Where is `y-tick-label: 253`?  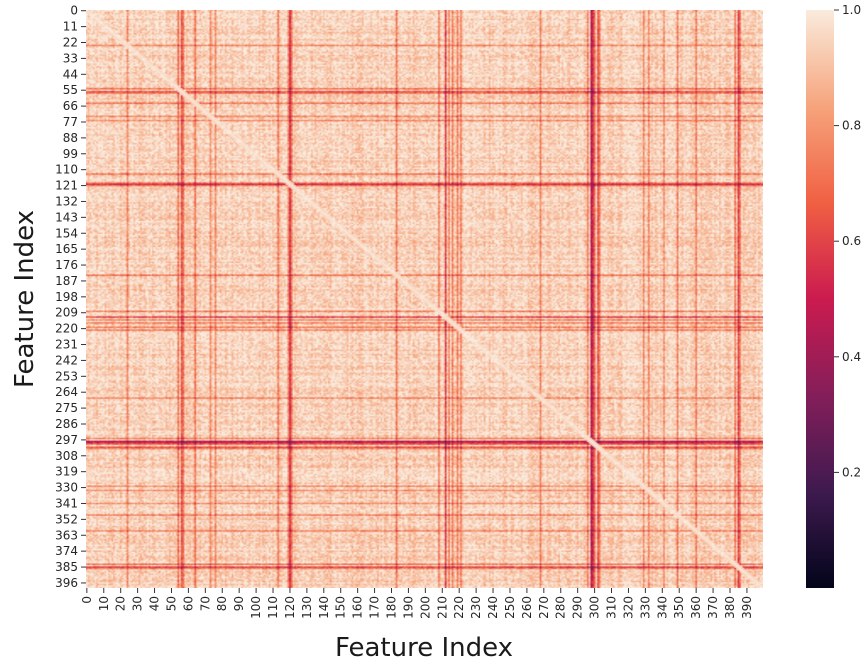
y-tick-label: 253 is located at coordinates (66, 376).